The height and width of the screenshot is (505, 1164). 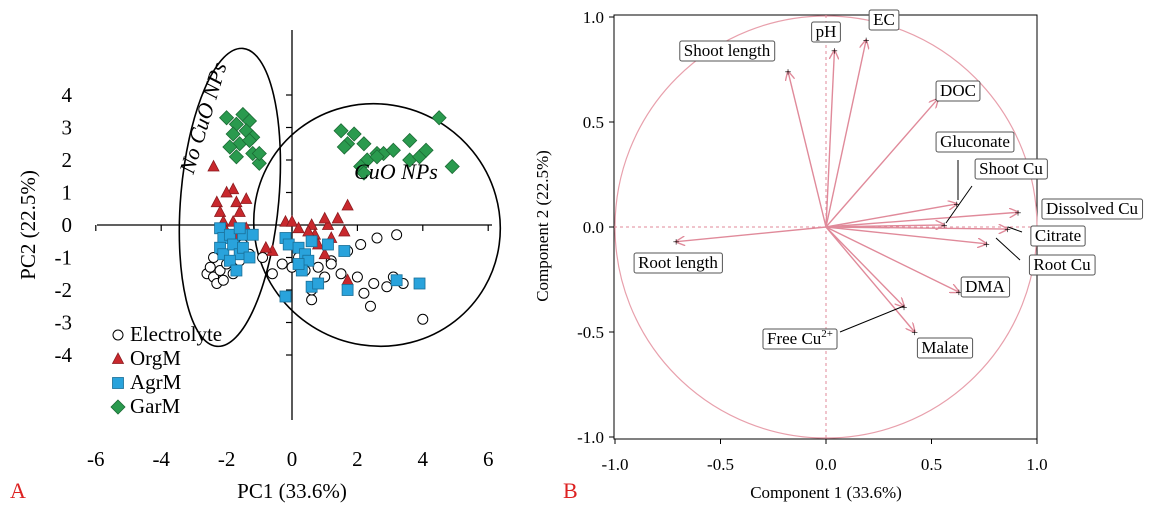 What do you see at coordinates (904, 307) in the screenshot?
I see `loading-point-free-cu2-: +` at bounding box center [904, 307].